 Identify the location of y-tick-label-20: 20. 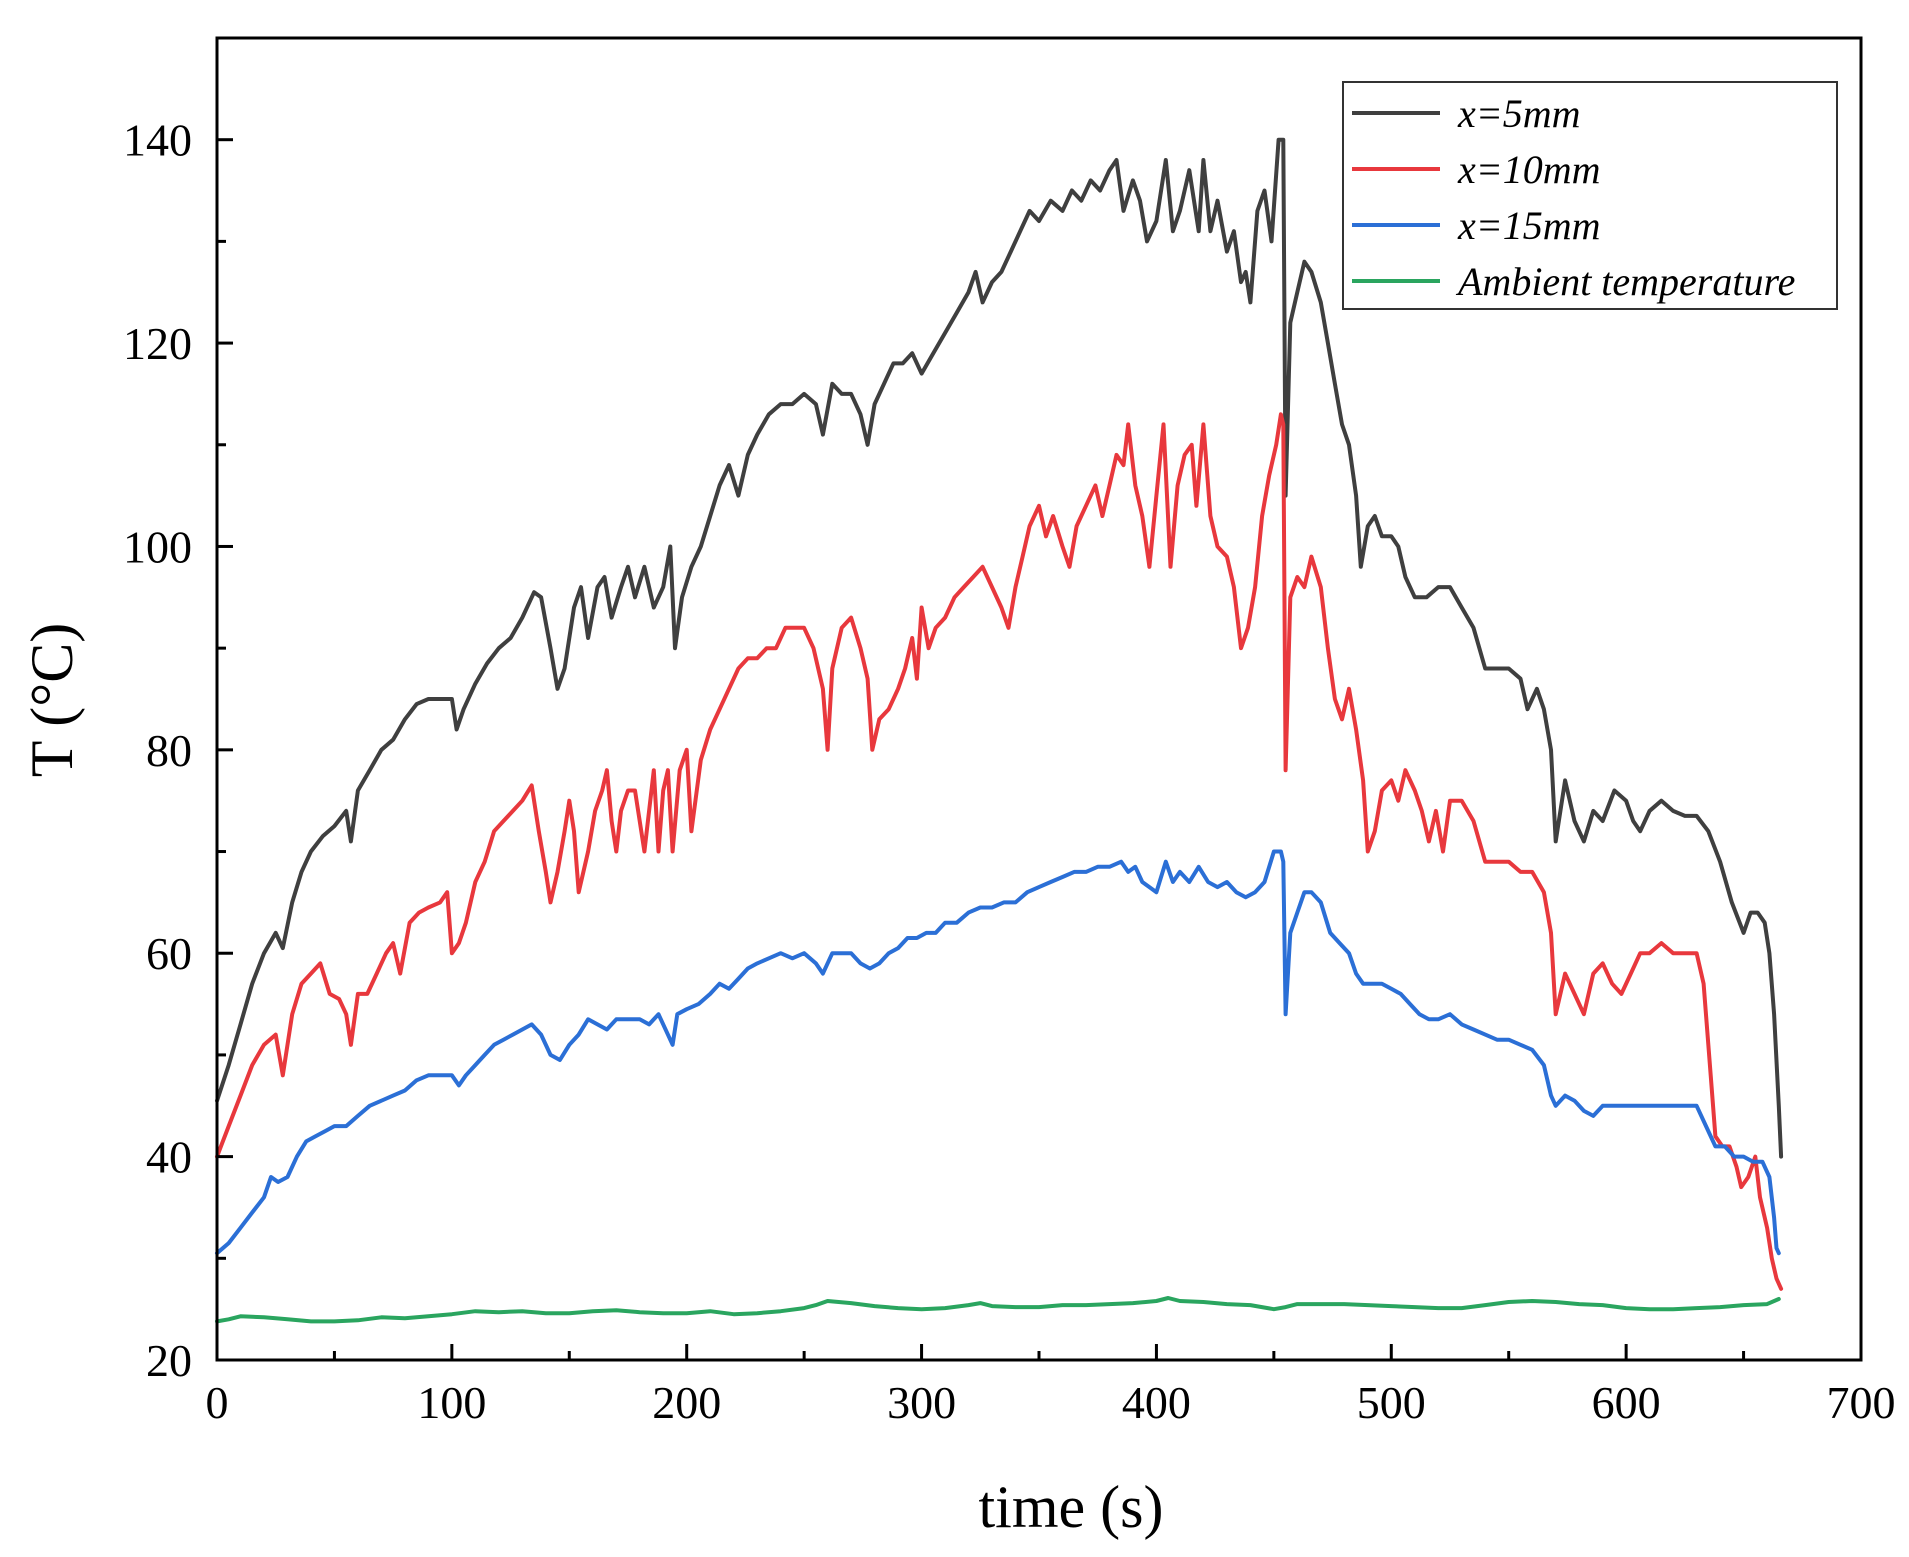
(169, 1360).